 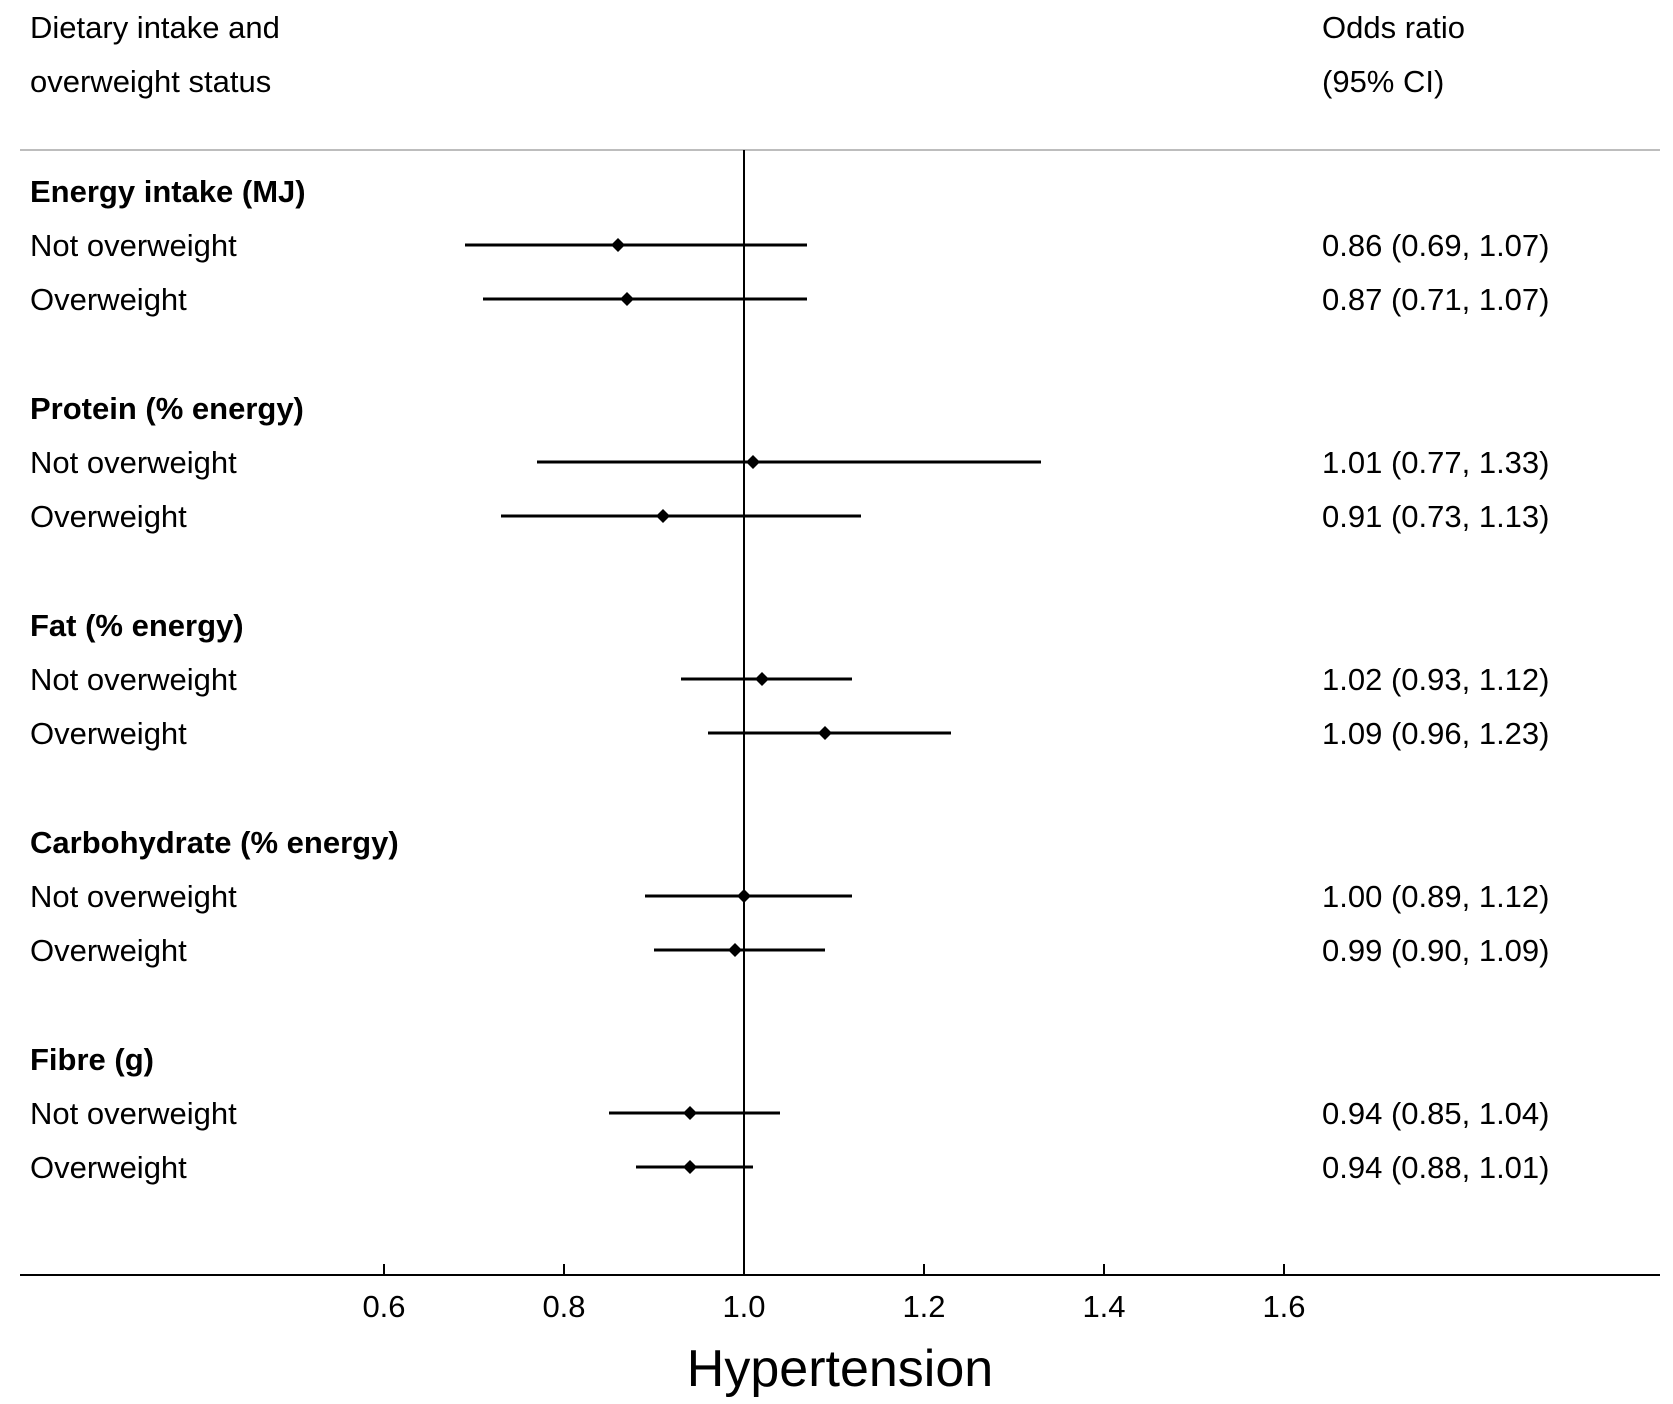 I want to click on odds-ratio-text: 0.86 (0.69, 1.07), so click(x=1436, y=245).